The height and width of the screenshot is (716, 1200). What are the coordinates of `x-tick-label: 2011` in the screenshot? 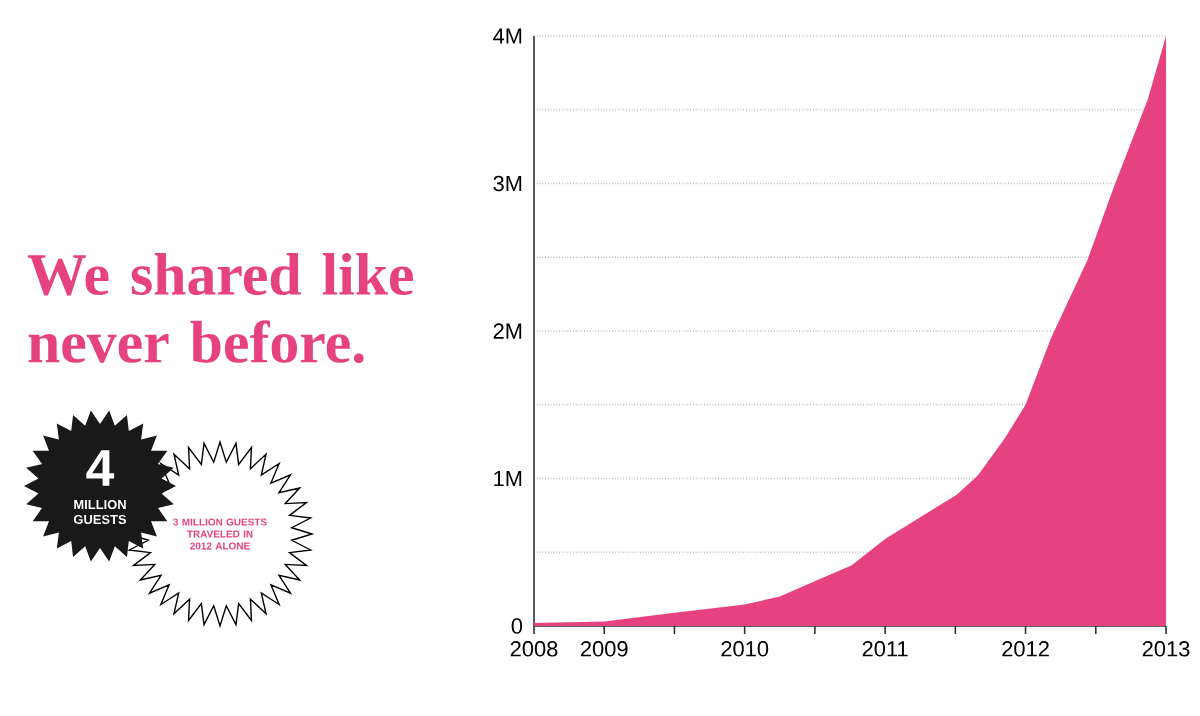 It's located at (885, 649).